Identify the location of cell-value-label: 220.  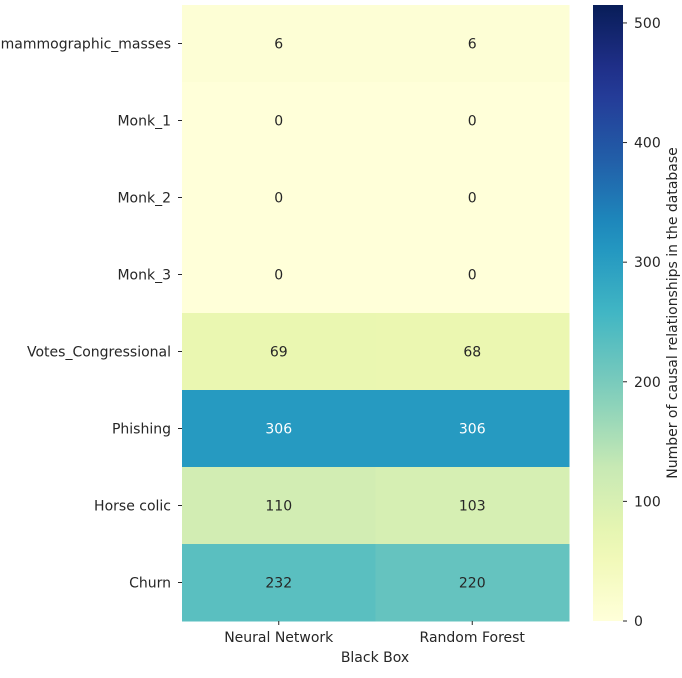
(472, 584).